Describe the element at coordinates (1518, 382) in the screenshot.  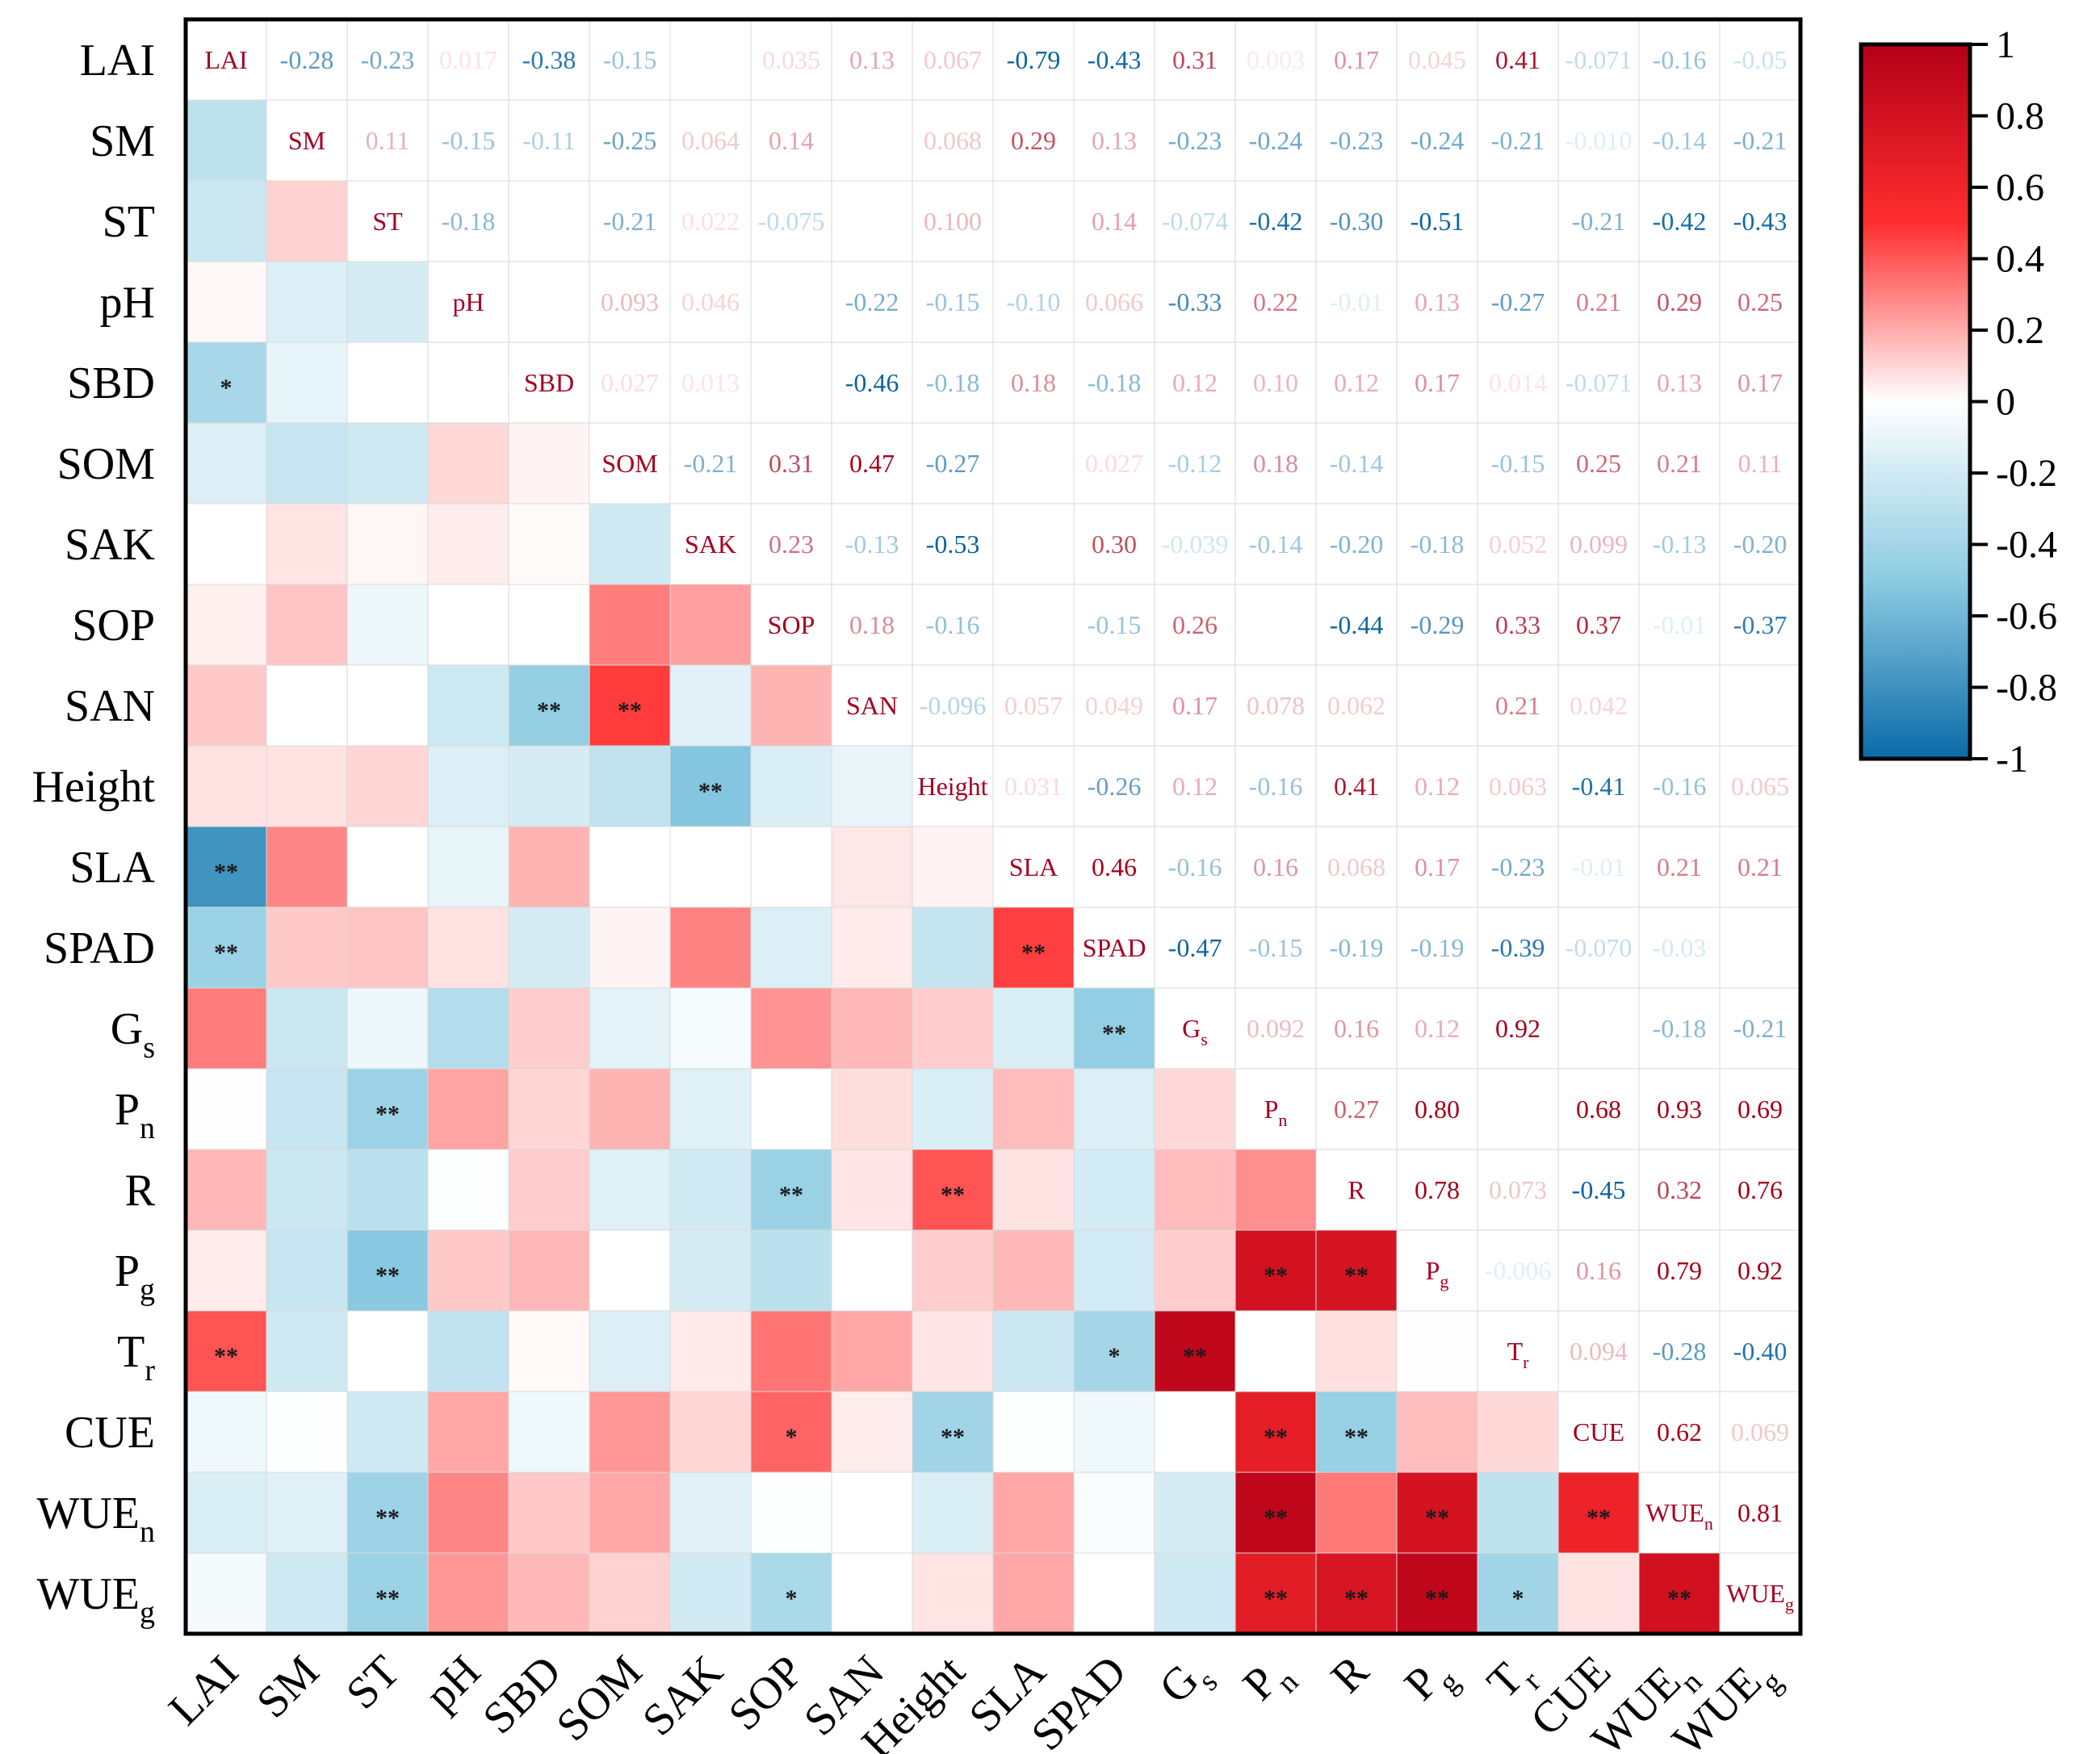
I see `correlation-value: 0.014` at that location.